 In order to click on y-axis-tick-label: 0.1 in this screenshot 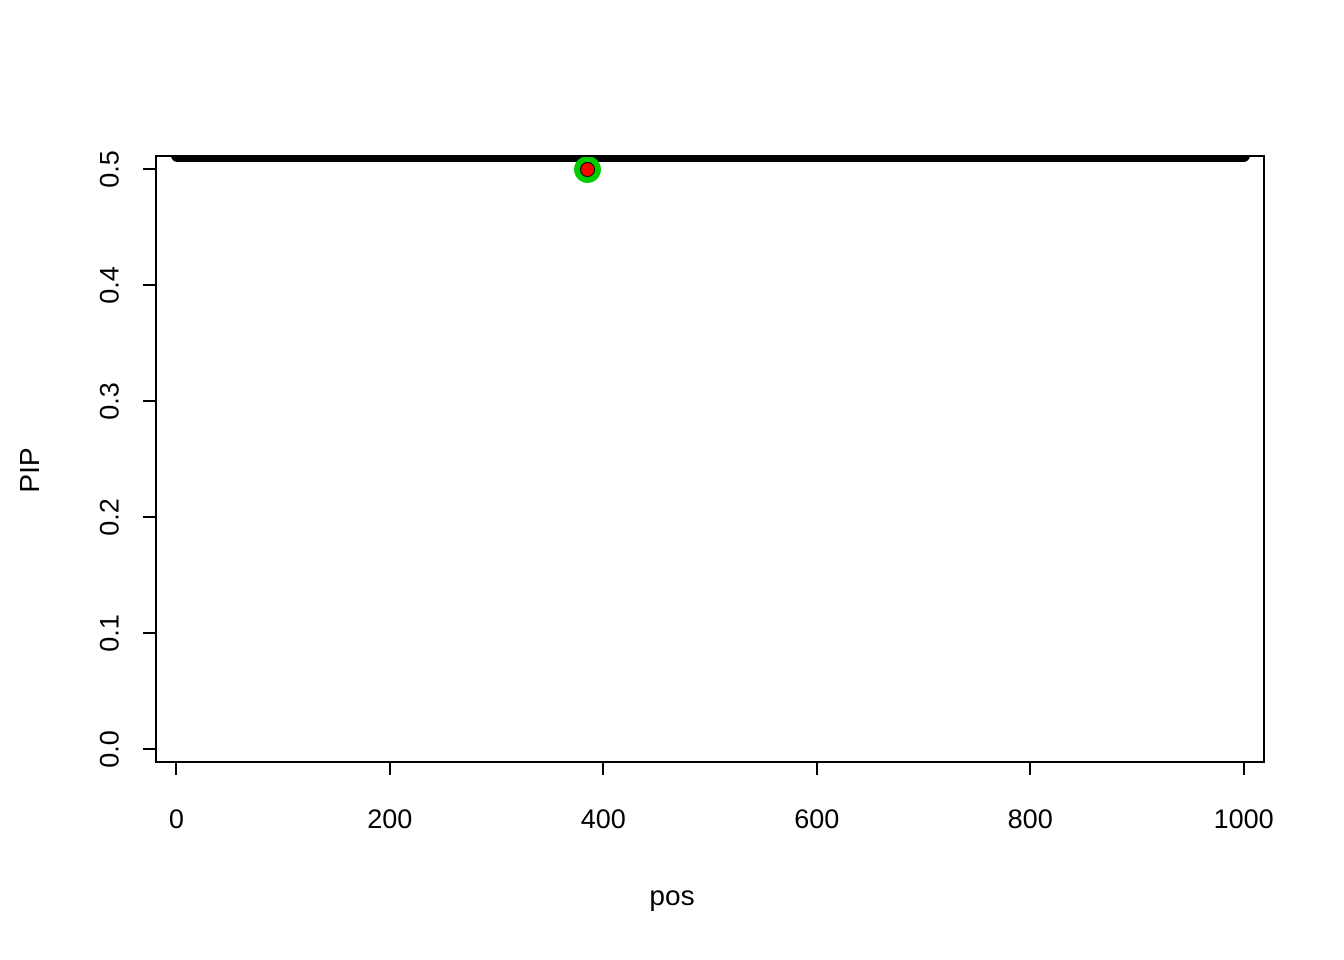, I will do `click(109, 632)`.